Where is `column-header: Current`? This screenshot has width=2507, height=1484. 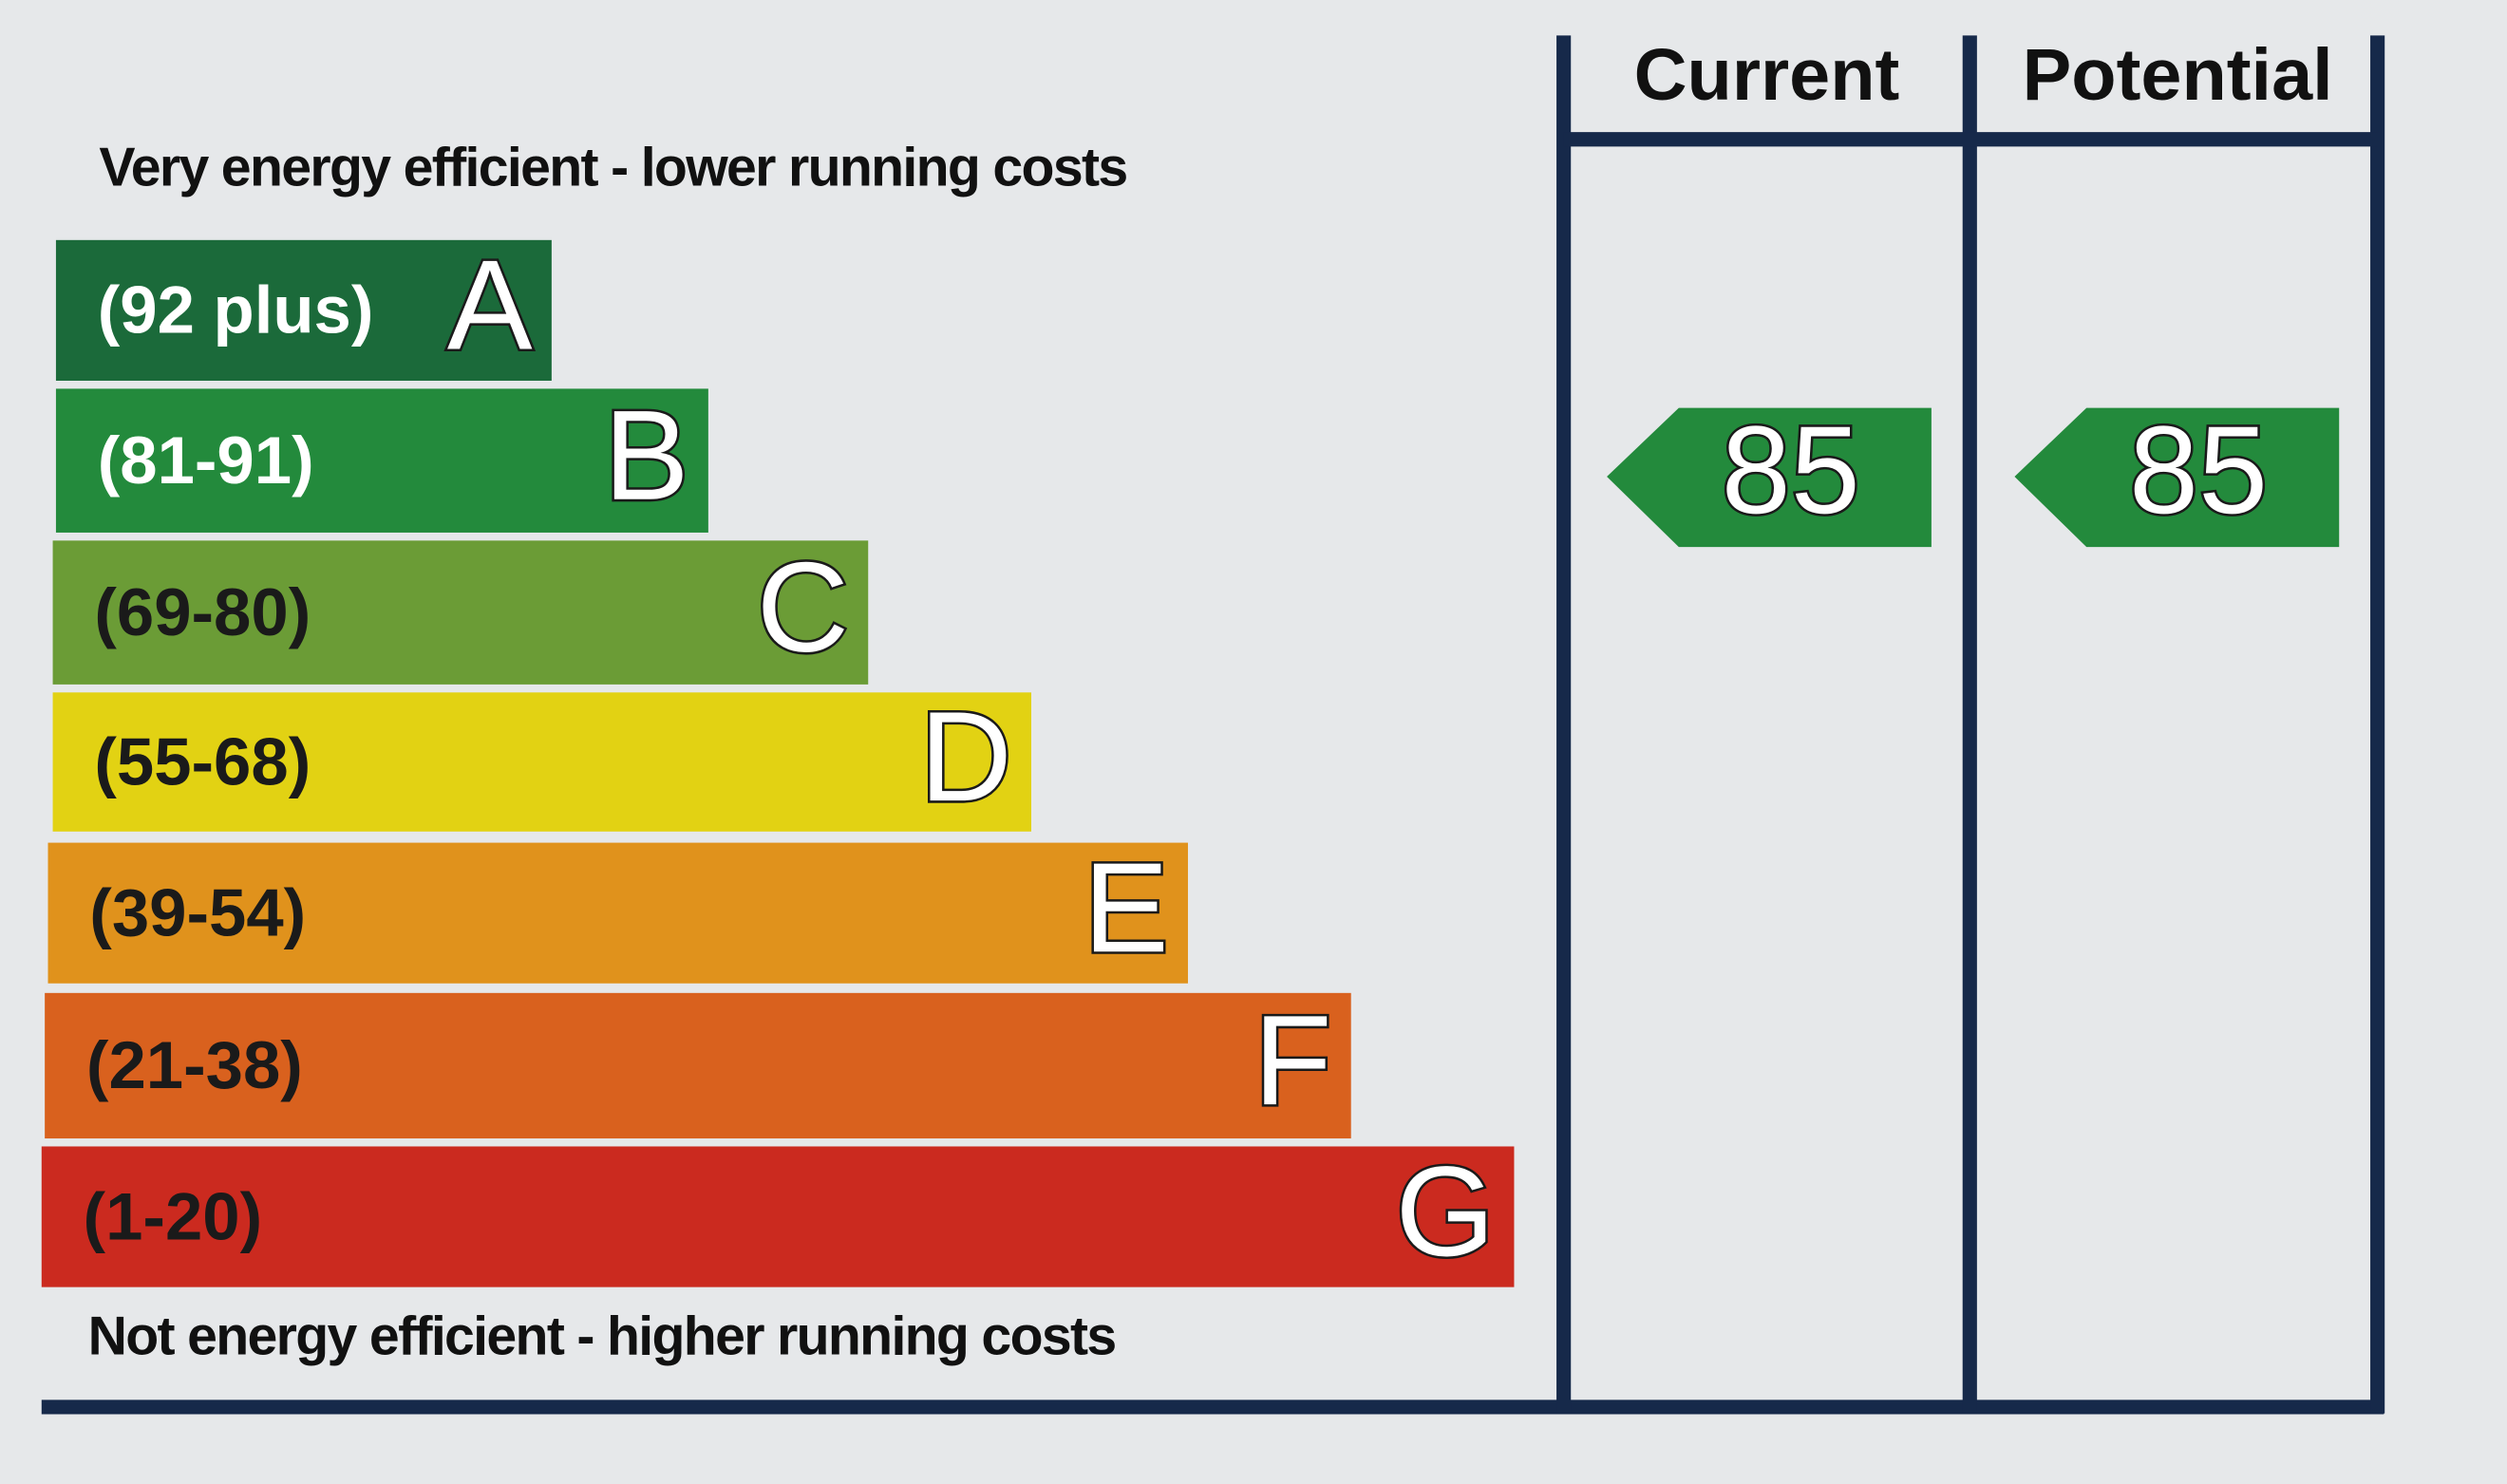 column-header: Current is located at coordinates (1767, 75).